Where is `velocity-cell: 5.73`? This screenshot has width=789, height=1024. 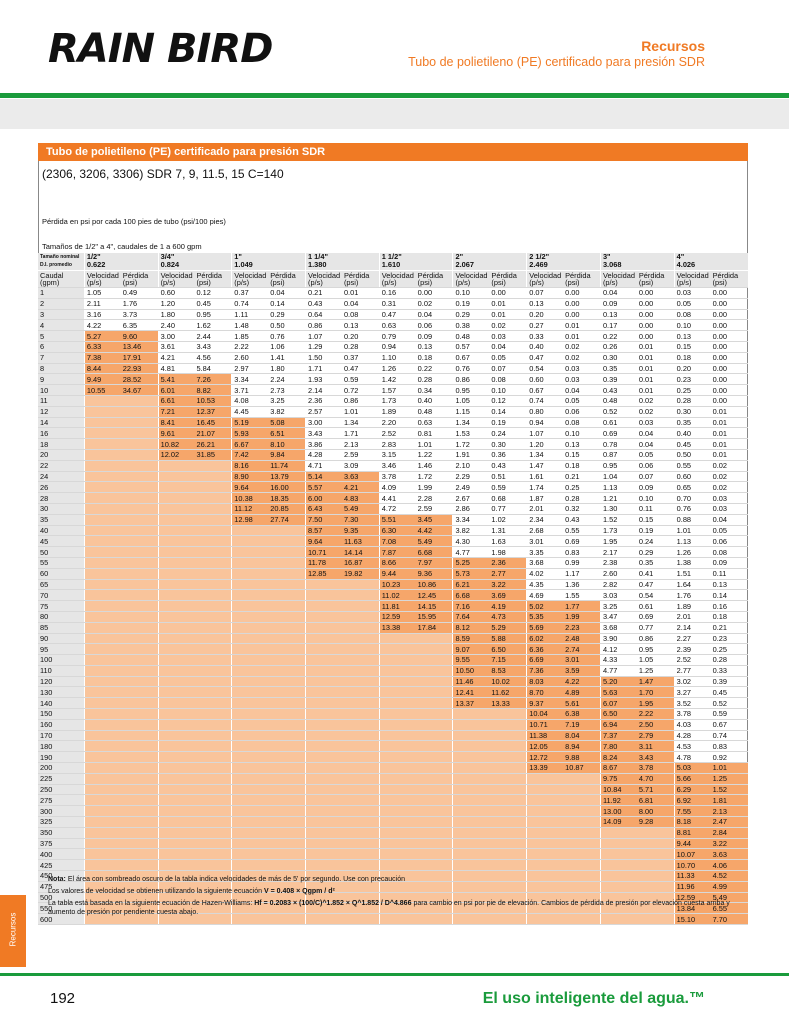
velocity-cell: 5.73 is located at coordinates (471, 574).